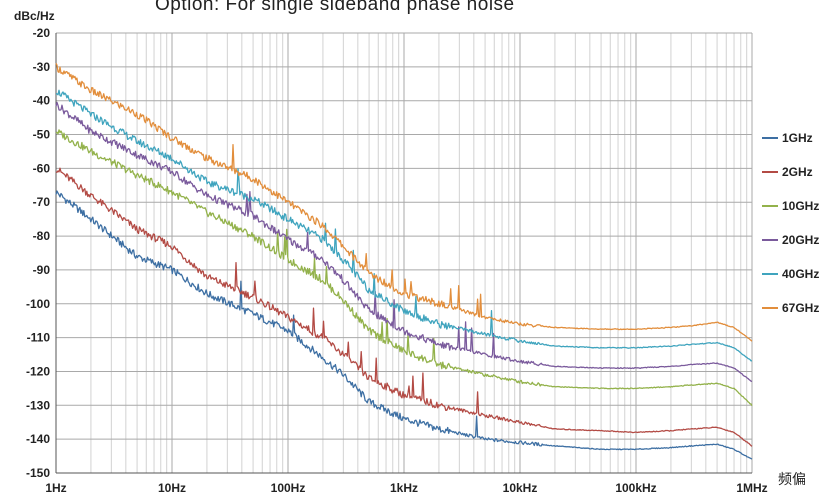  Describe the element at coordinates (635, 488) in the screenshot. I see `x-tick-label: 100kHz` at that location.